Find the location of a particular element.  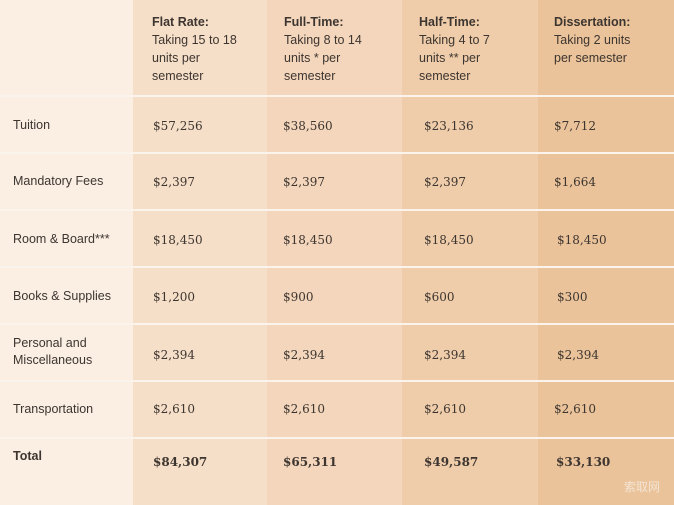

total-value: $65,311 is located at coordinates (310, 462).